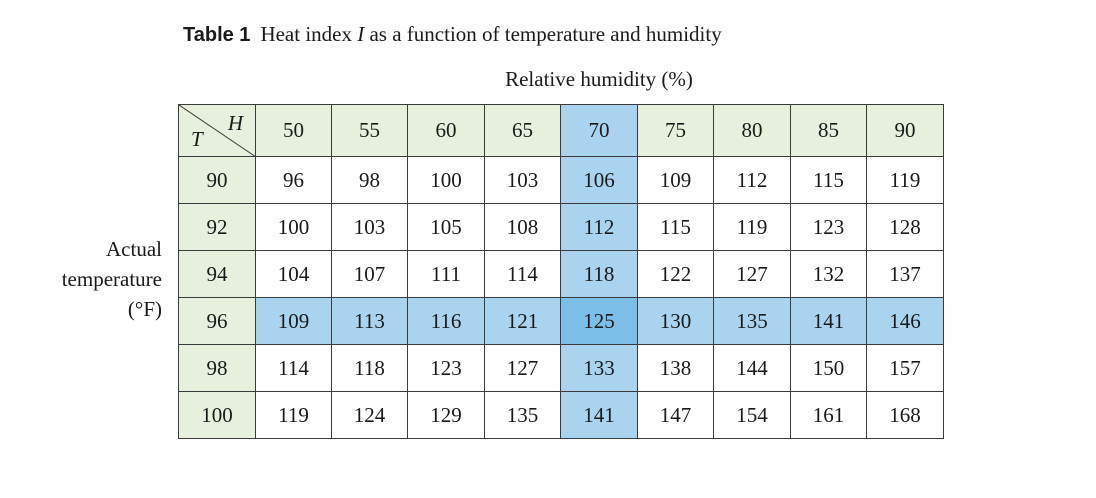 The height and width of the screenshot is (498, 1096). I want to click on heat-index-cell: 157, so click(905, 368).